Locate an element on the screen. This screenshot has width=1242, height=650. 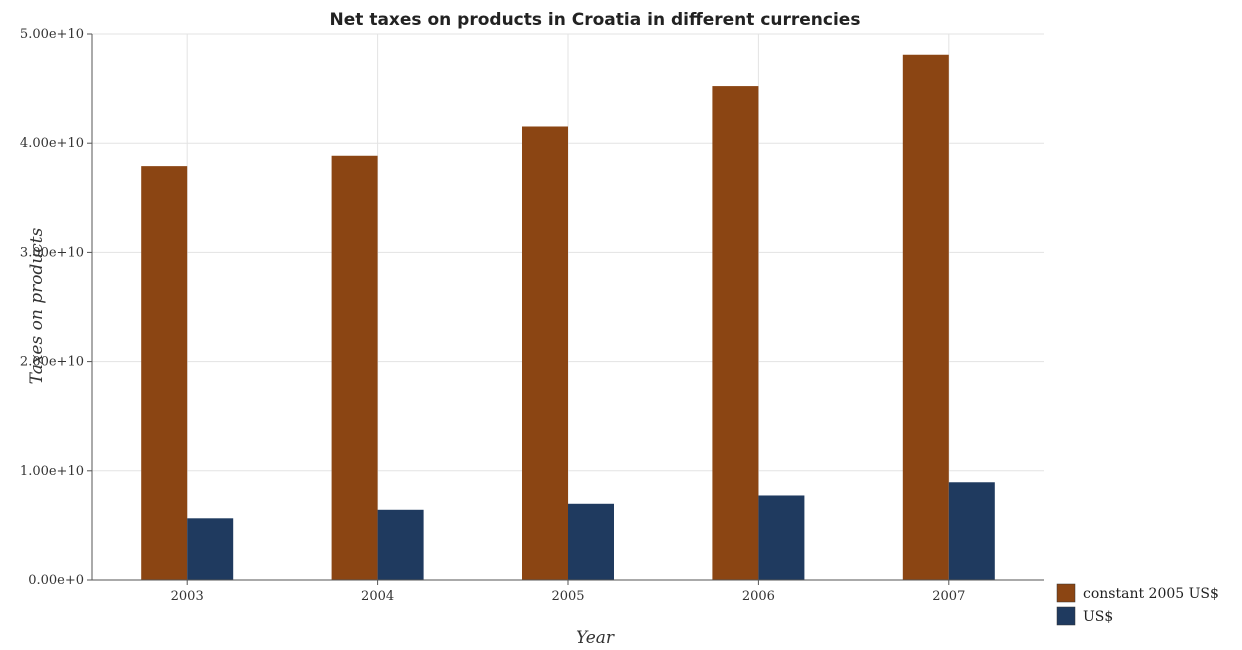
x-tick-label: 2006 is located at coordinates (758, 596).